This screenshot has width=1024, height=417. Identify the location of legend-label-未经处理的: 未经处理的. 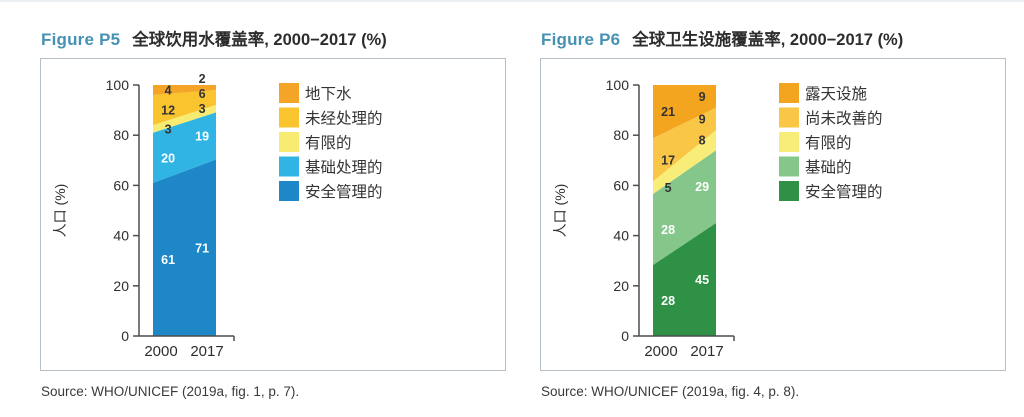
(344, 119).